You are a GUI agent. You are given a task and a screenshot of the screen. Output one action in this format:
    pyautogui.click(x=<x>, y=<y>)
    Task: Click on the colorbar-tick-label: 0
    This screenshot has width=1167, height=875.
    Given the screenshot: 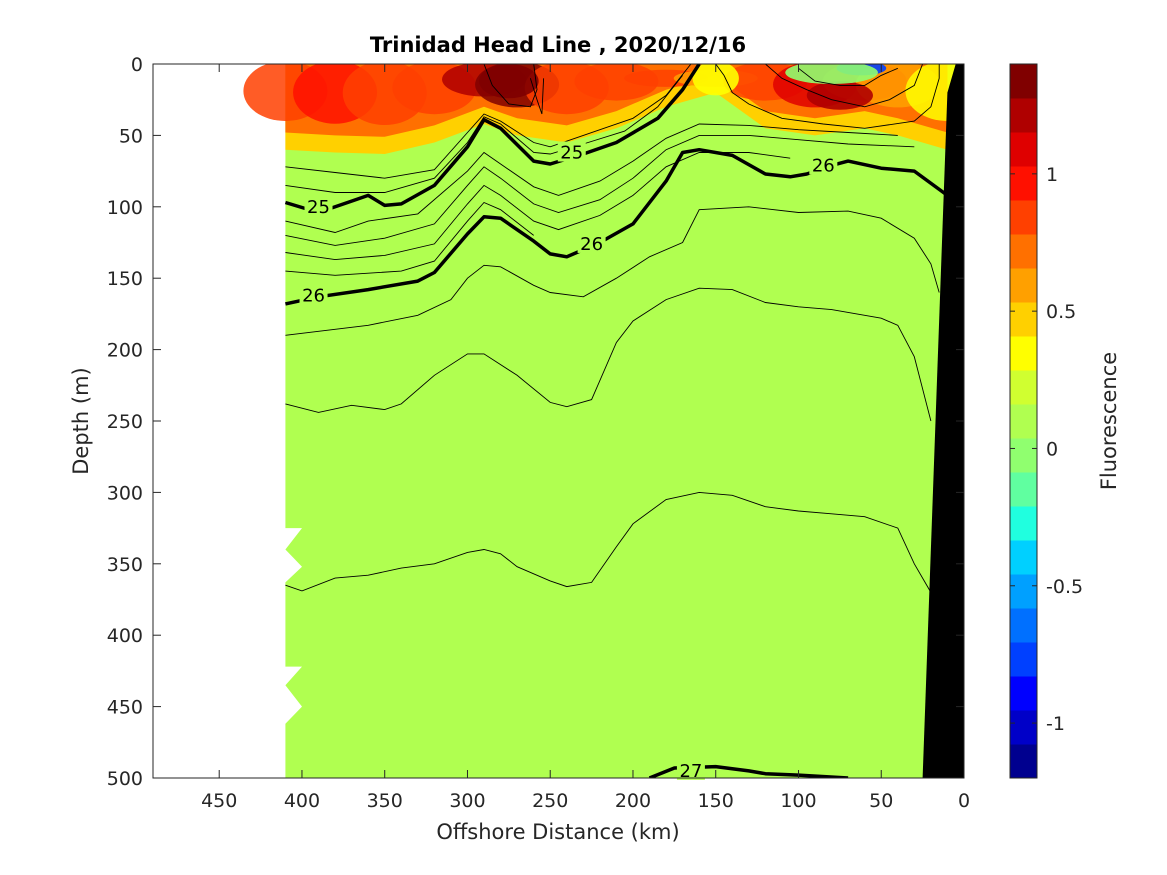 What is the action you would take?
    pyautogui.click(x=1052, y=449)
    